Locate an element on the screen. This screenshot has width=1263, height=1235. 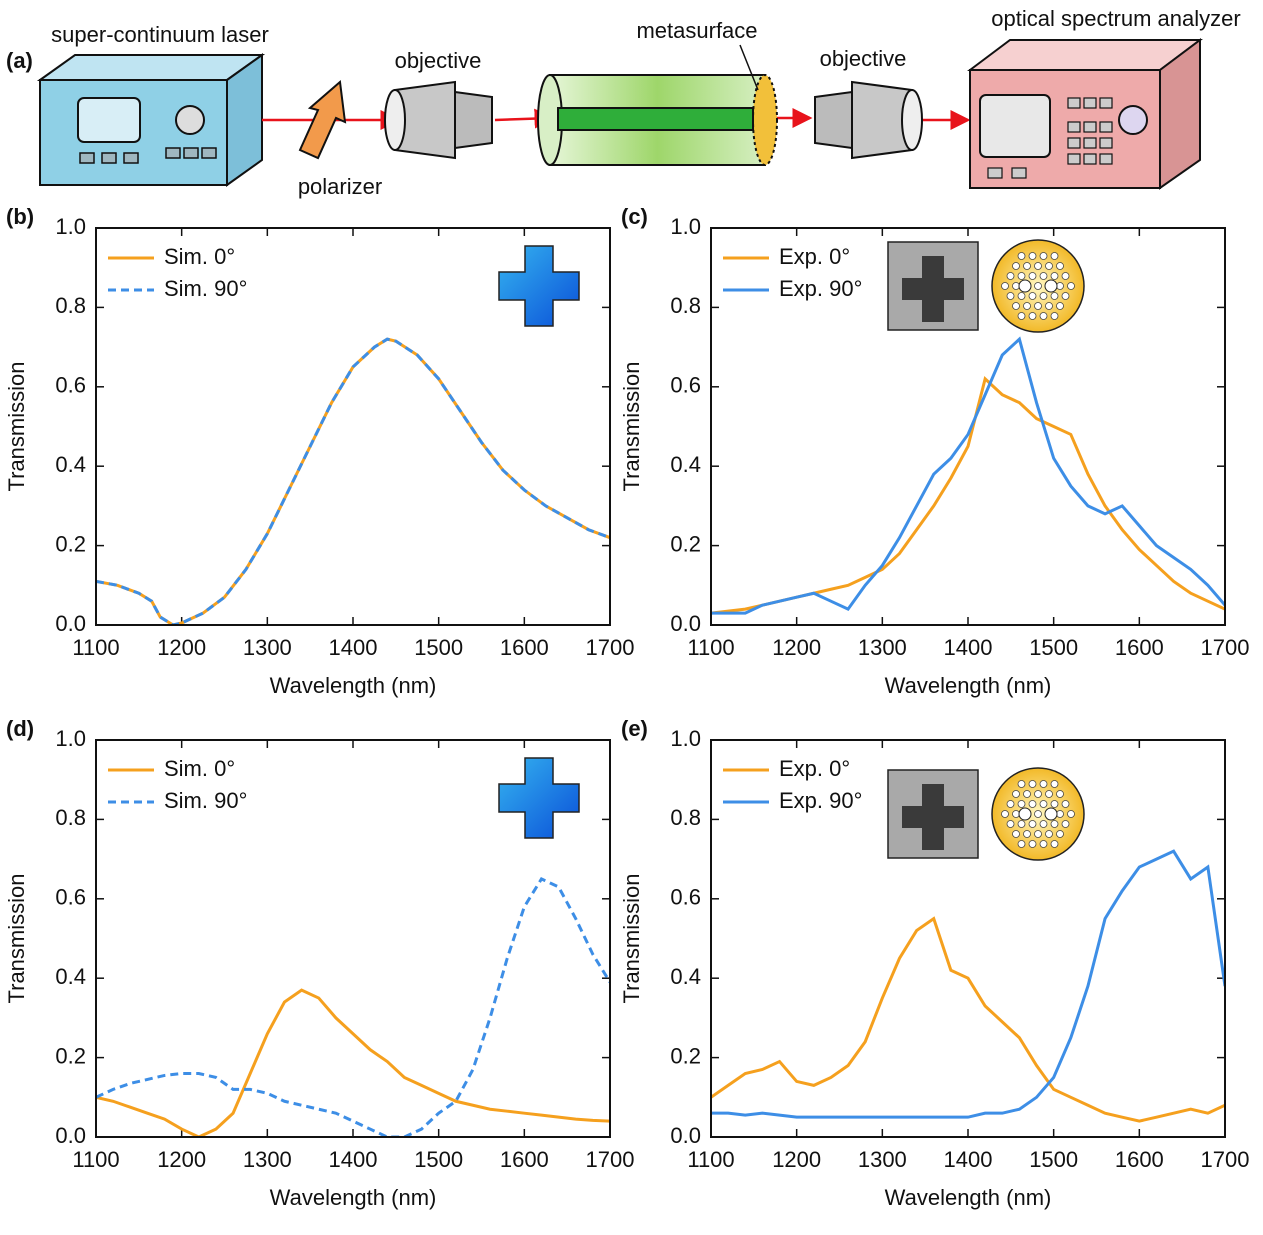
laser-buttons is located at coordinates (148, 155).